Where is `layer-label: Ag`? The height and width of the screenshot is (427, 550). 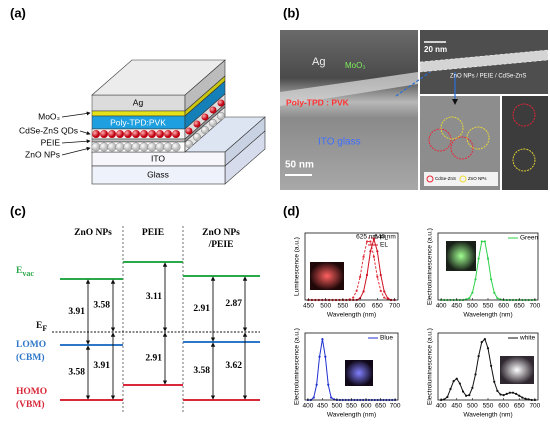 layer-label: Ag is located at coordinates (138, 102).